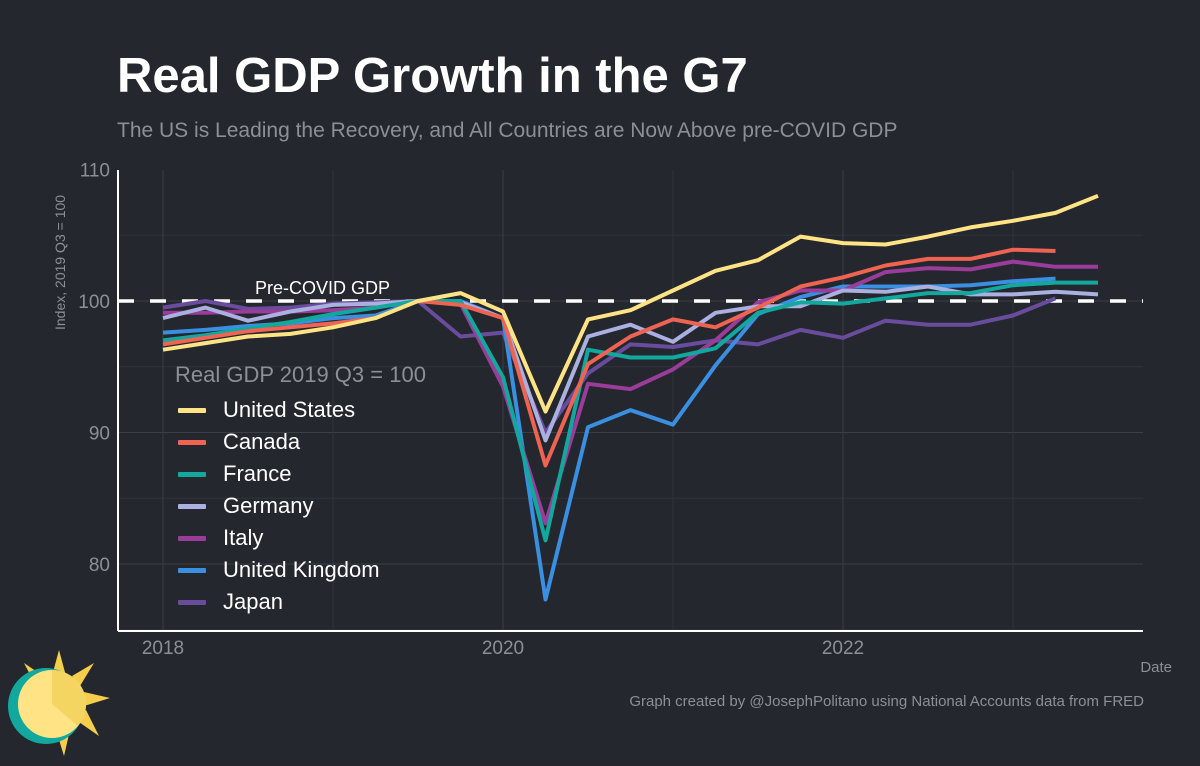 Image resolution: width=1200 pixels, height=766 pixels. Describe the element at coordinates (289, 409) in the screenshot. I see `legend-label: United States` at that location.